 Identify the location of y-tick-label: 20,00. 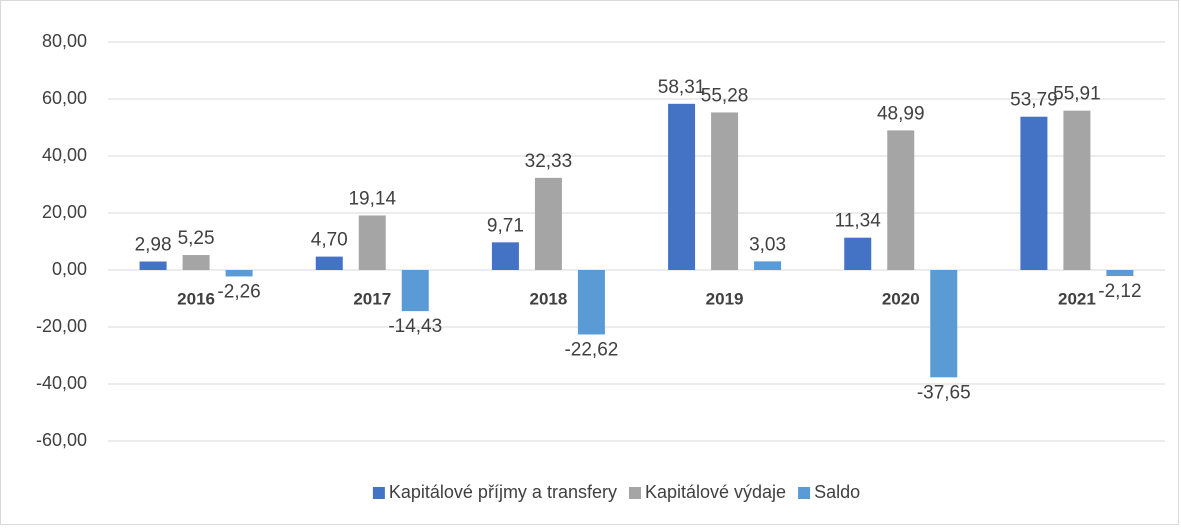
(64, 212).